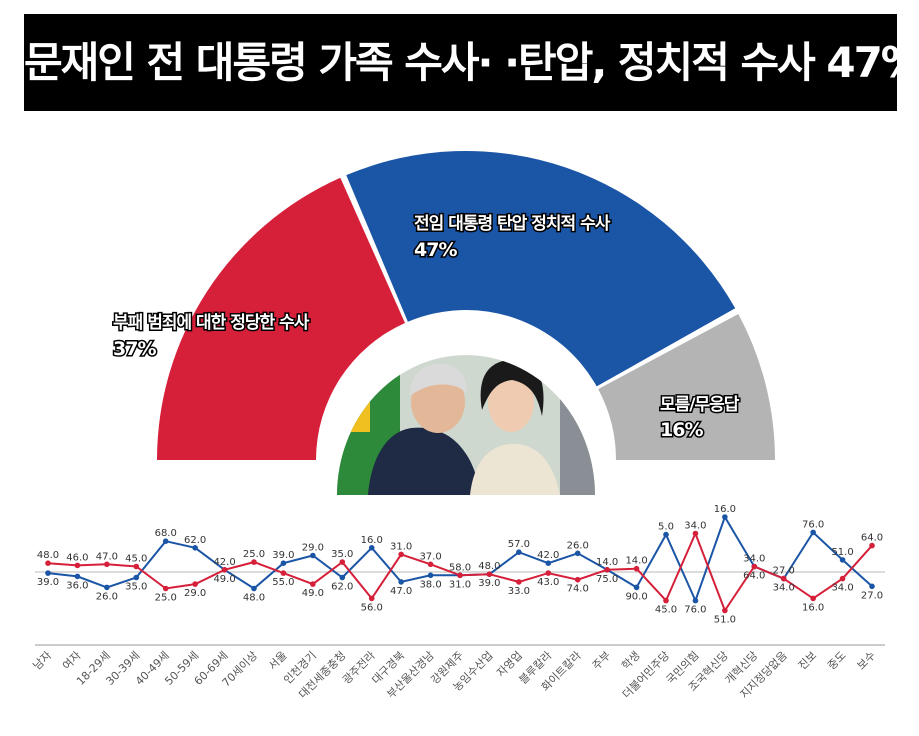 This screenshot has height=736, width=919. Describe the element at coordinates (166, 533) in the screenshot. I see `data-label: 68.0` at that location.